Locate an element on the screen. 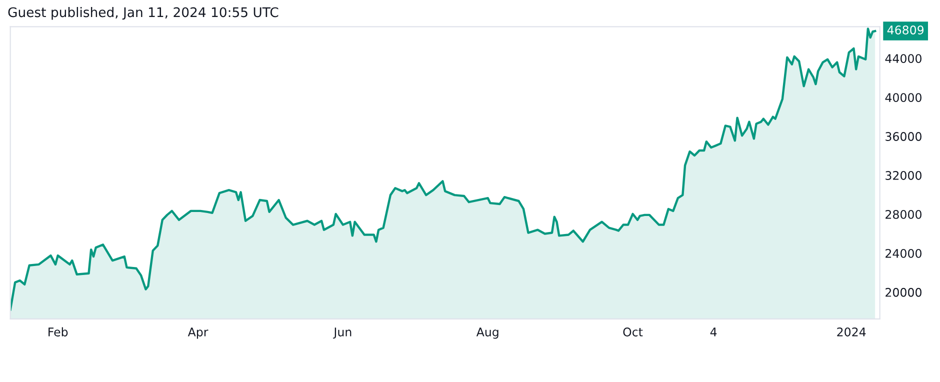  y-tick-label: 28000 is located at coordinates (904, 214).